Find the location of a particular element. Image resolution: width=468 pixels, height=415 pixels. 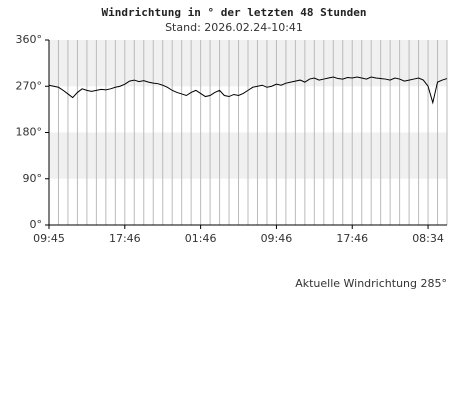

wind-line is located at coordinates (248, 90).